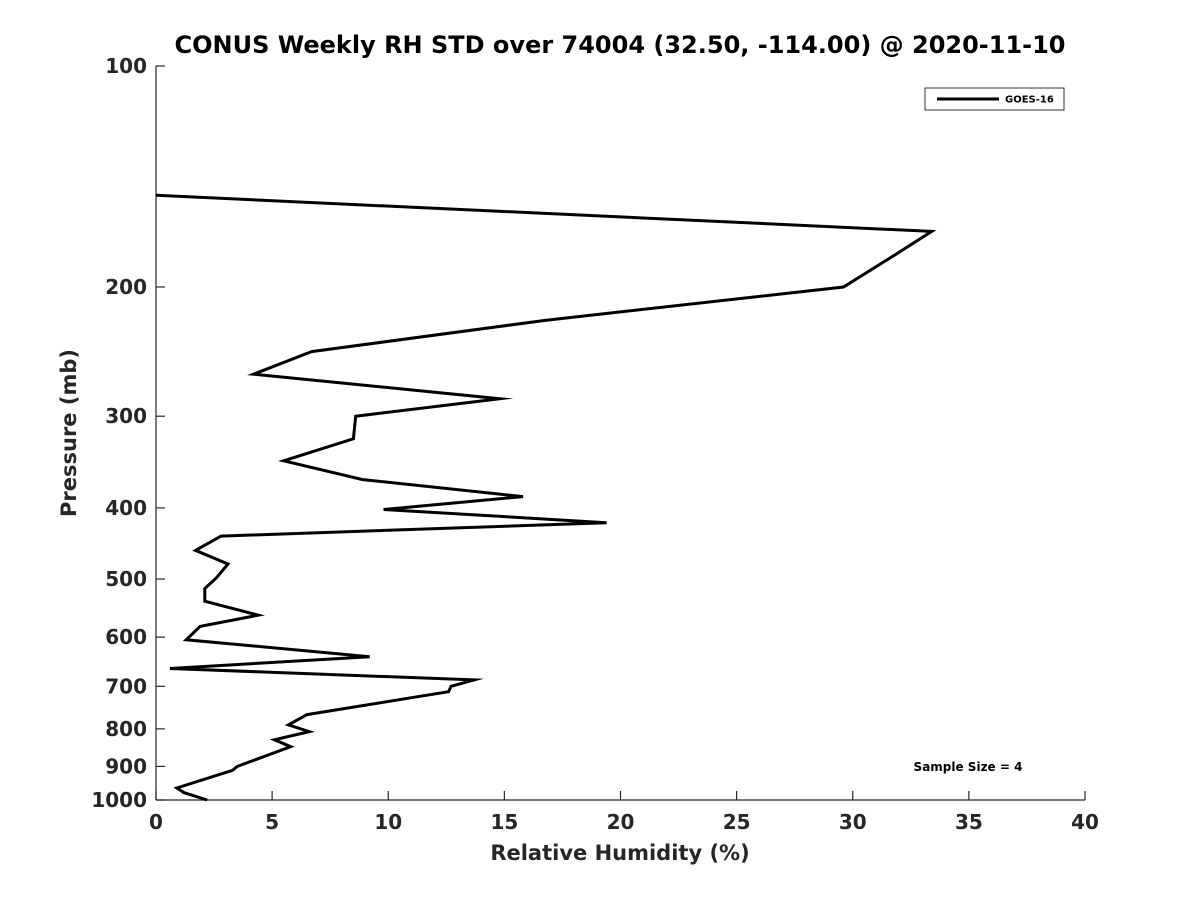 The height and width of the screenshot is (900, 1200). What do you see at coordinates (126, 287) in the screenshot?
I see `y-tick-label: 200` at bounding box center [126, 287].